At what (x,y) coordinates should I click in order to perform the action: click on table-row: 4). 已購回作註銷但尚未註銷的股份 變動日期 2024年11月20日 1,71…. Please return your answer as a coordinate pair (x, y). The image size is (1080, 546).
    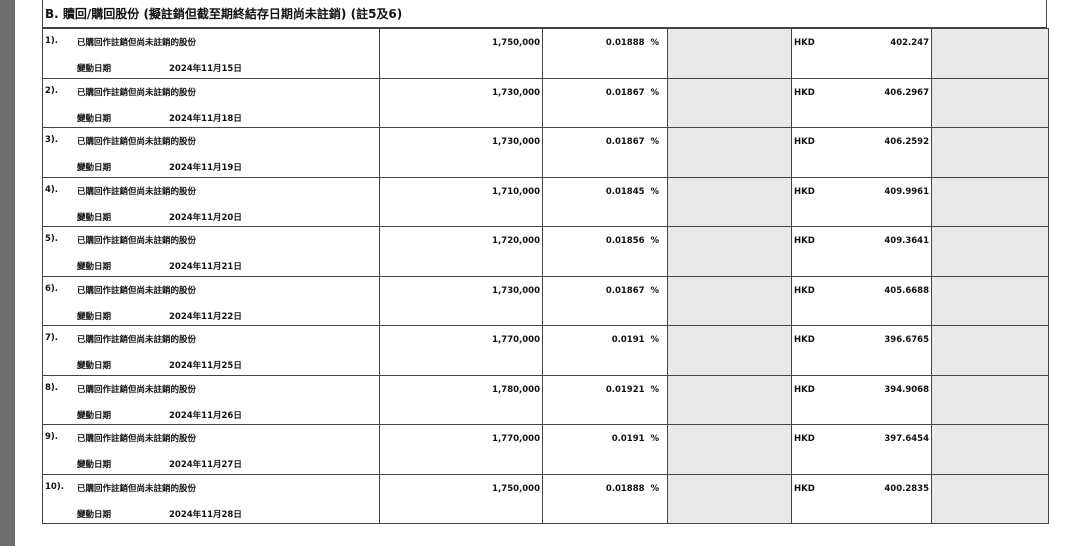
    Looking at the image, I should click on (545, 201).